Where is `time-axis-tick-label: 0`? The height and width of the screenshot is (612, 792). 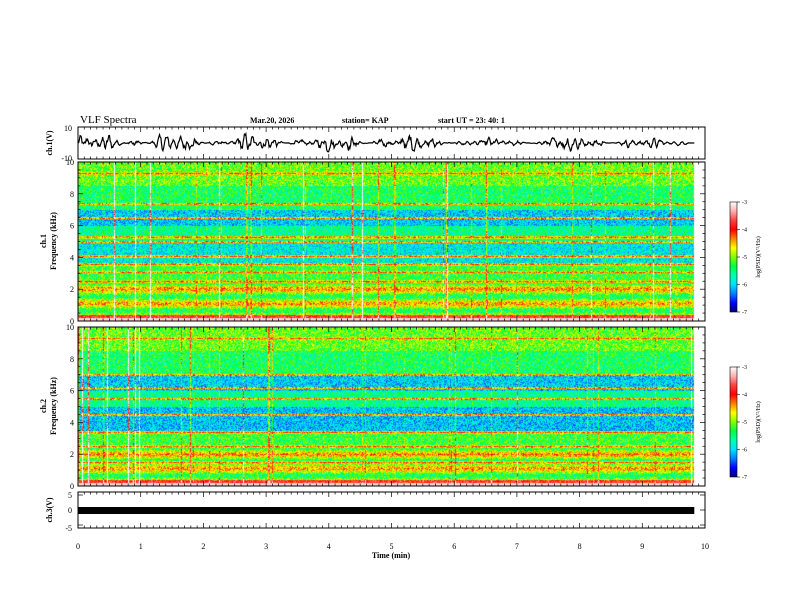
time-axis-tick-label: 0 is located at coordinates (78, 546).